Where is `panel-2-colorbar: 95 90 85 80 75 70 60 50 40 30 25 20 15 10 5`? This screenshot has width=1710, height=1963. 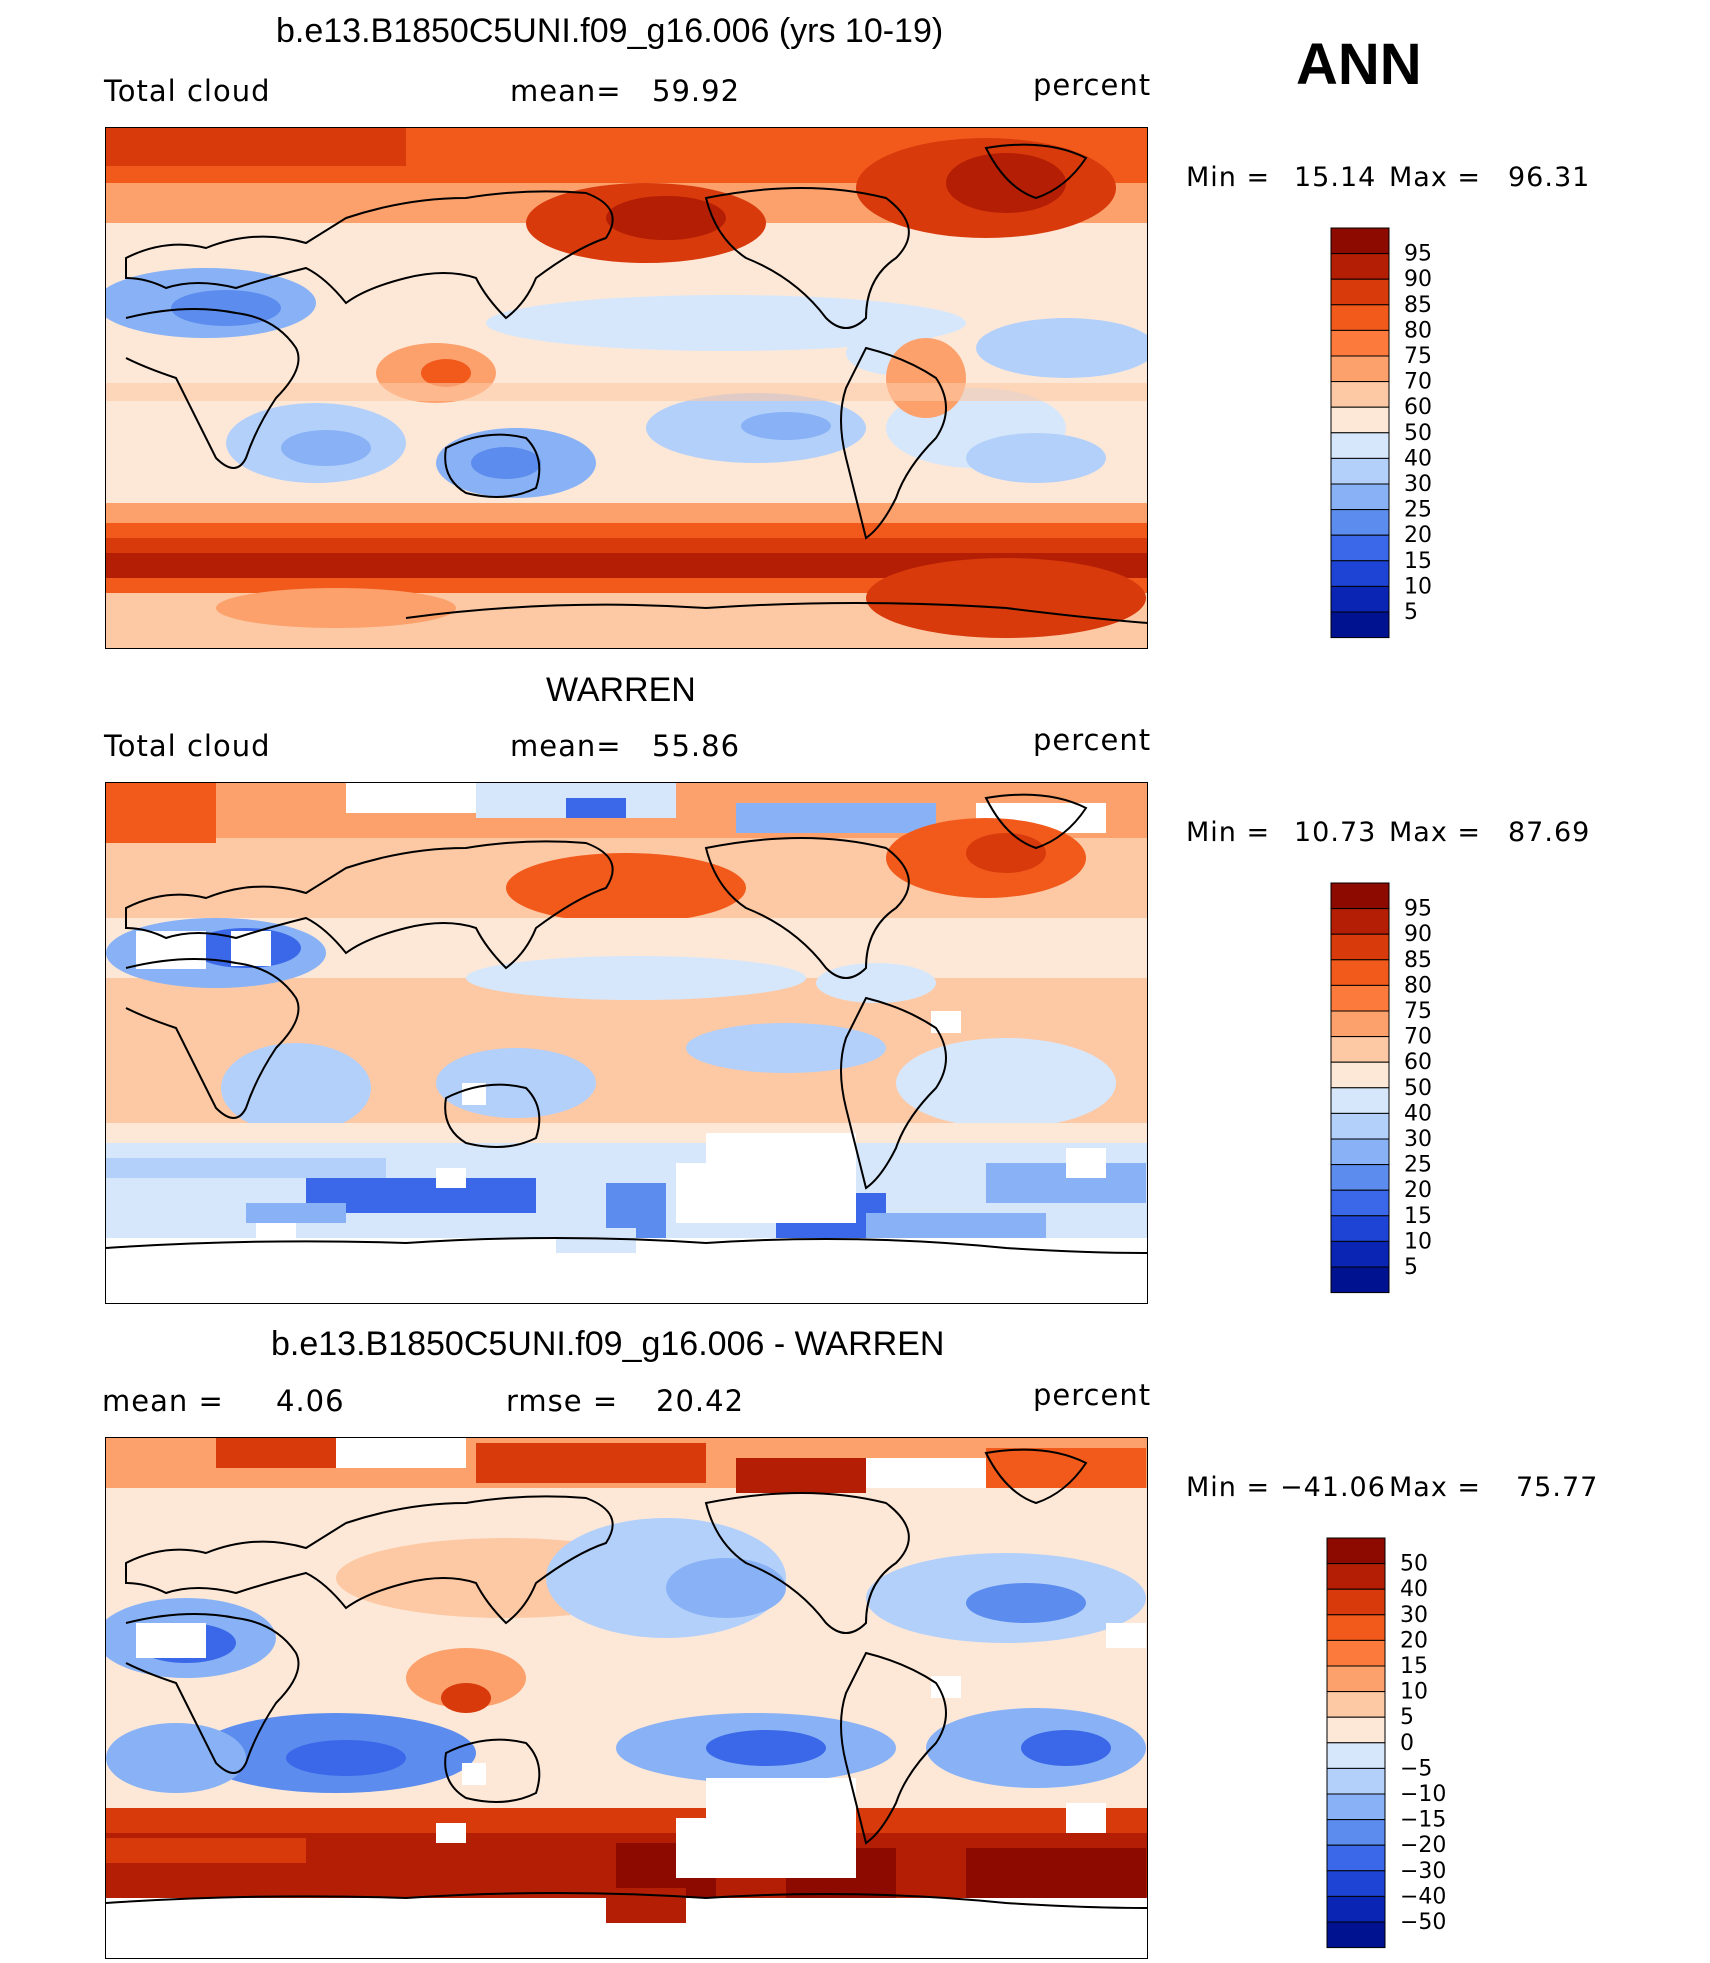 panel-2-colorbar: 95 90 85 80 75 70 60 50 40 30 25 20 15 10 5 is located at coordinates (1405, 1090).